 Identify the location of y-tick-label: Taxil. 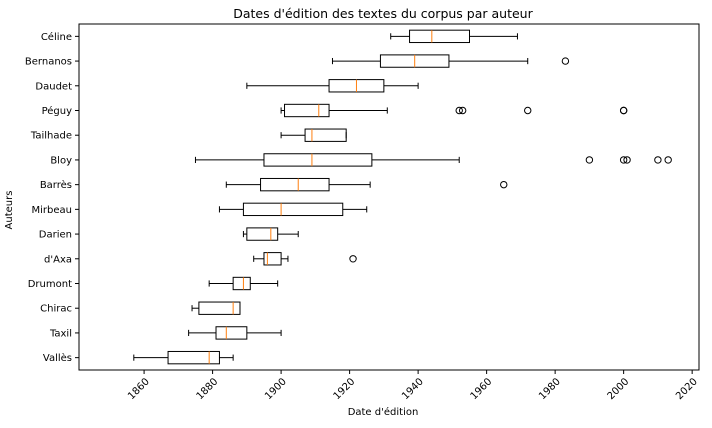
(60, 333).